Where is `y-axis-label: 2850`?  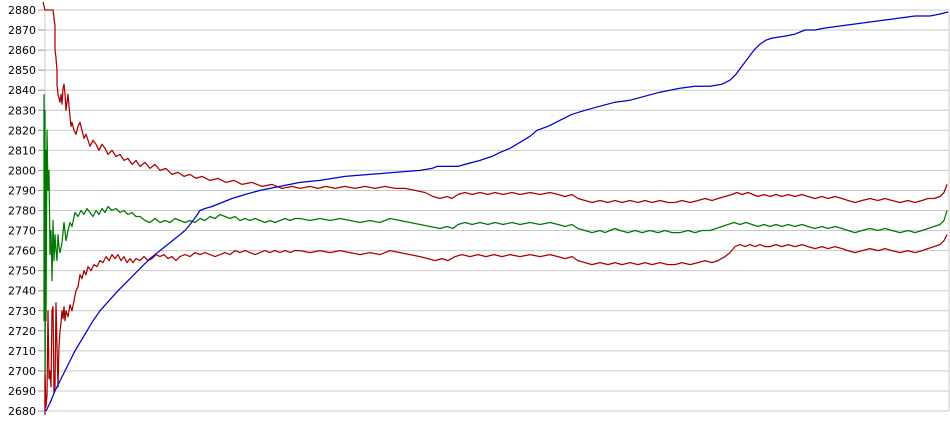
y-axis-label: 2850 is located at coordinates (22, 70).